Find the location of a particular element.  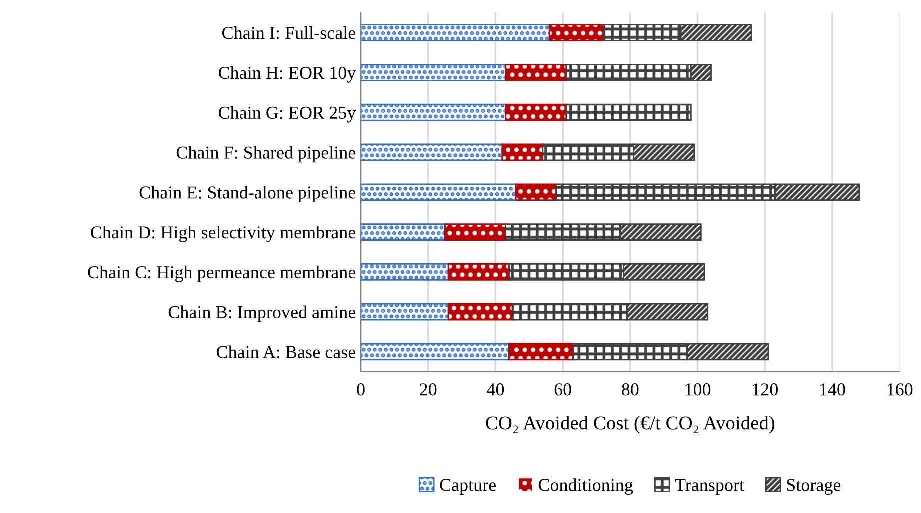

x-tick-label: 40 is located at coordinates (495, 390).